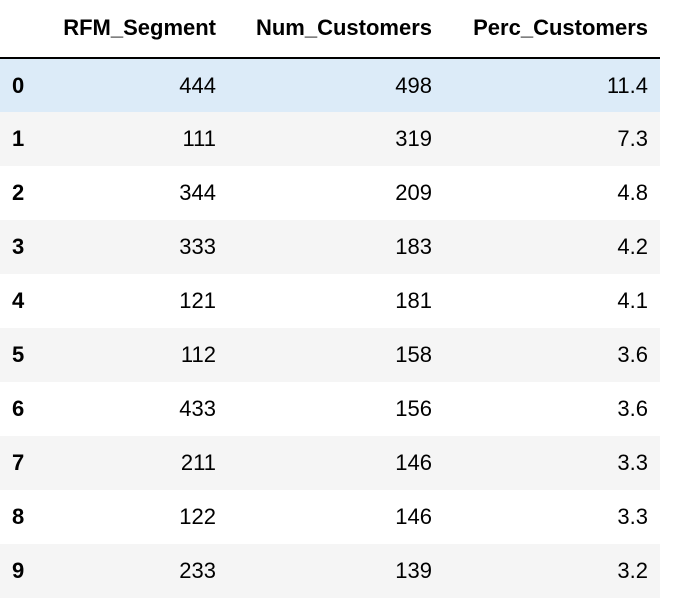 This screenshot has height=614, width=676. Describe the element at coordinates (413, 570) in the screenshot. I see `cell-num-customers: 139` at that location.